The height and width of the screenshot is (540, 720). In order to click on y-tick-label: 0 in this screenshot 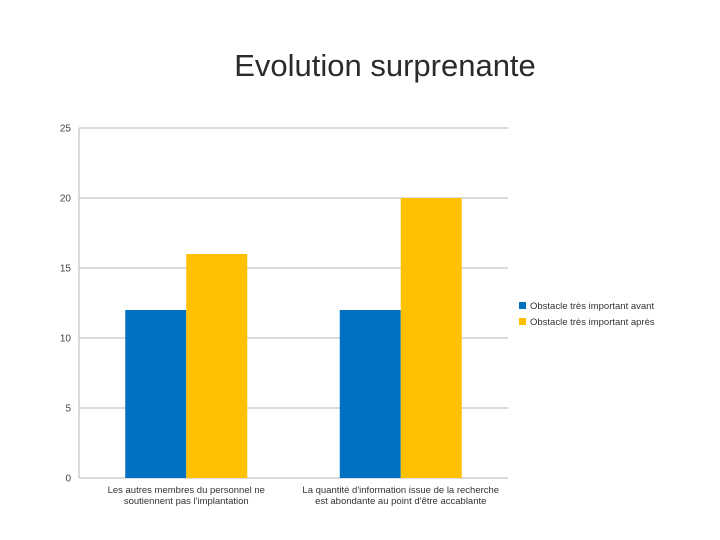, I will do `click(68, 479)`.